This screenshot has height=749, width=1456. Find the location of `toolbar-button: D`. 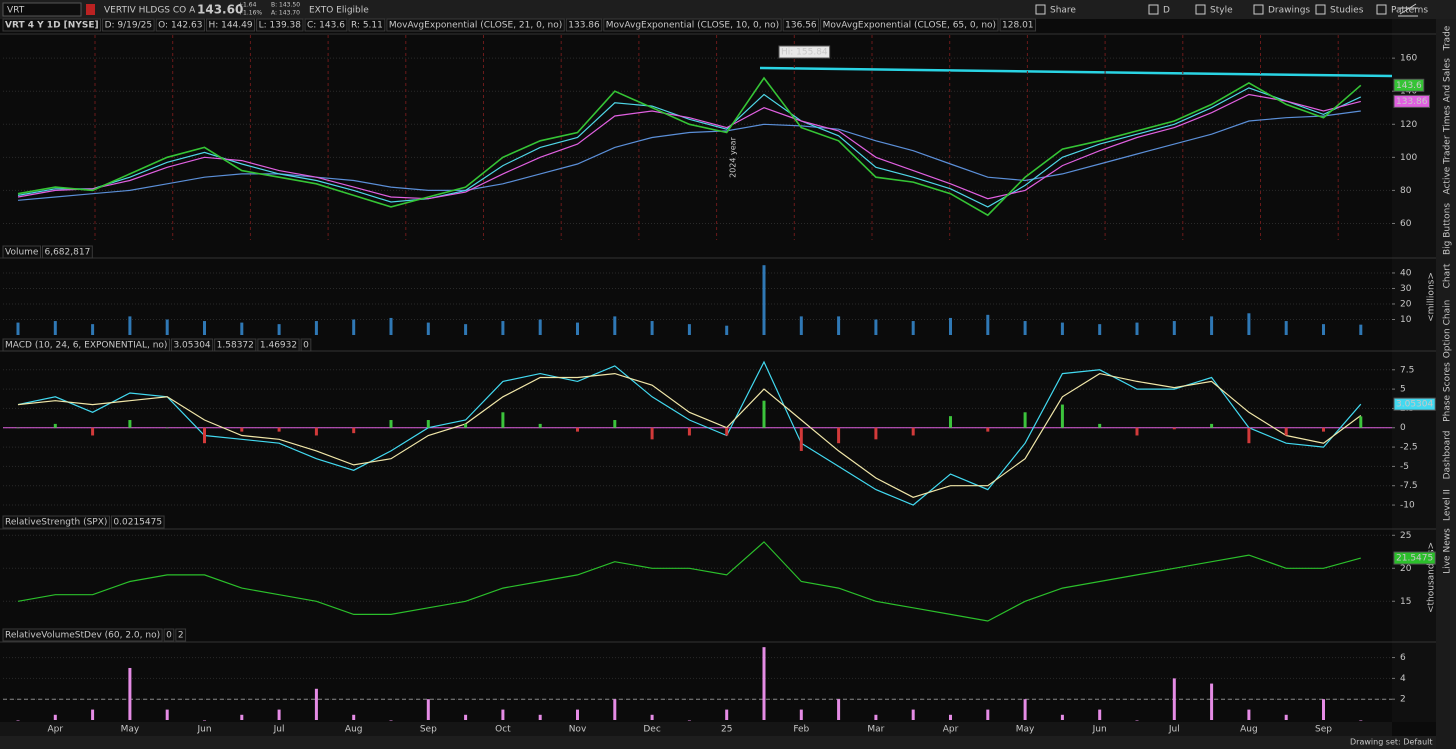

toolbar-button: D is located at coordinates (1166, 11).